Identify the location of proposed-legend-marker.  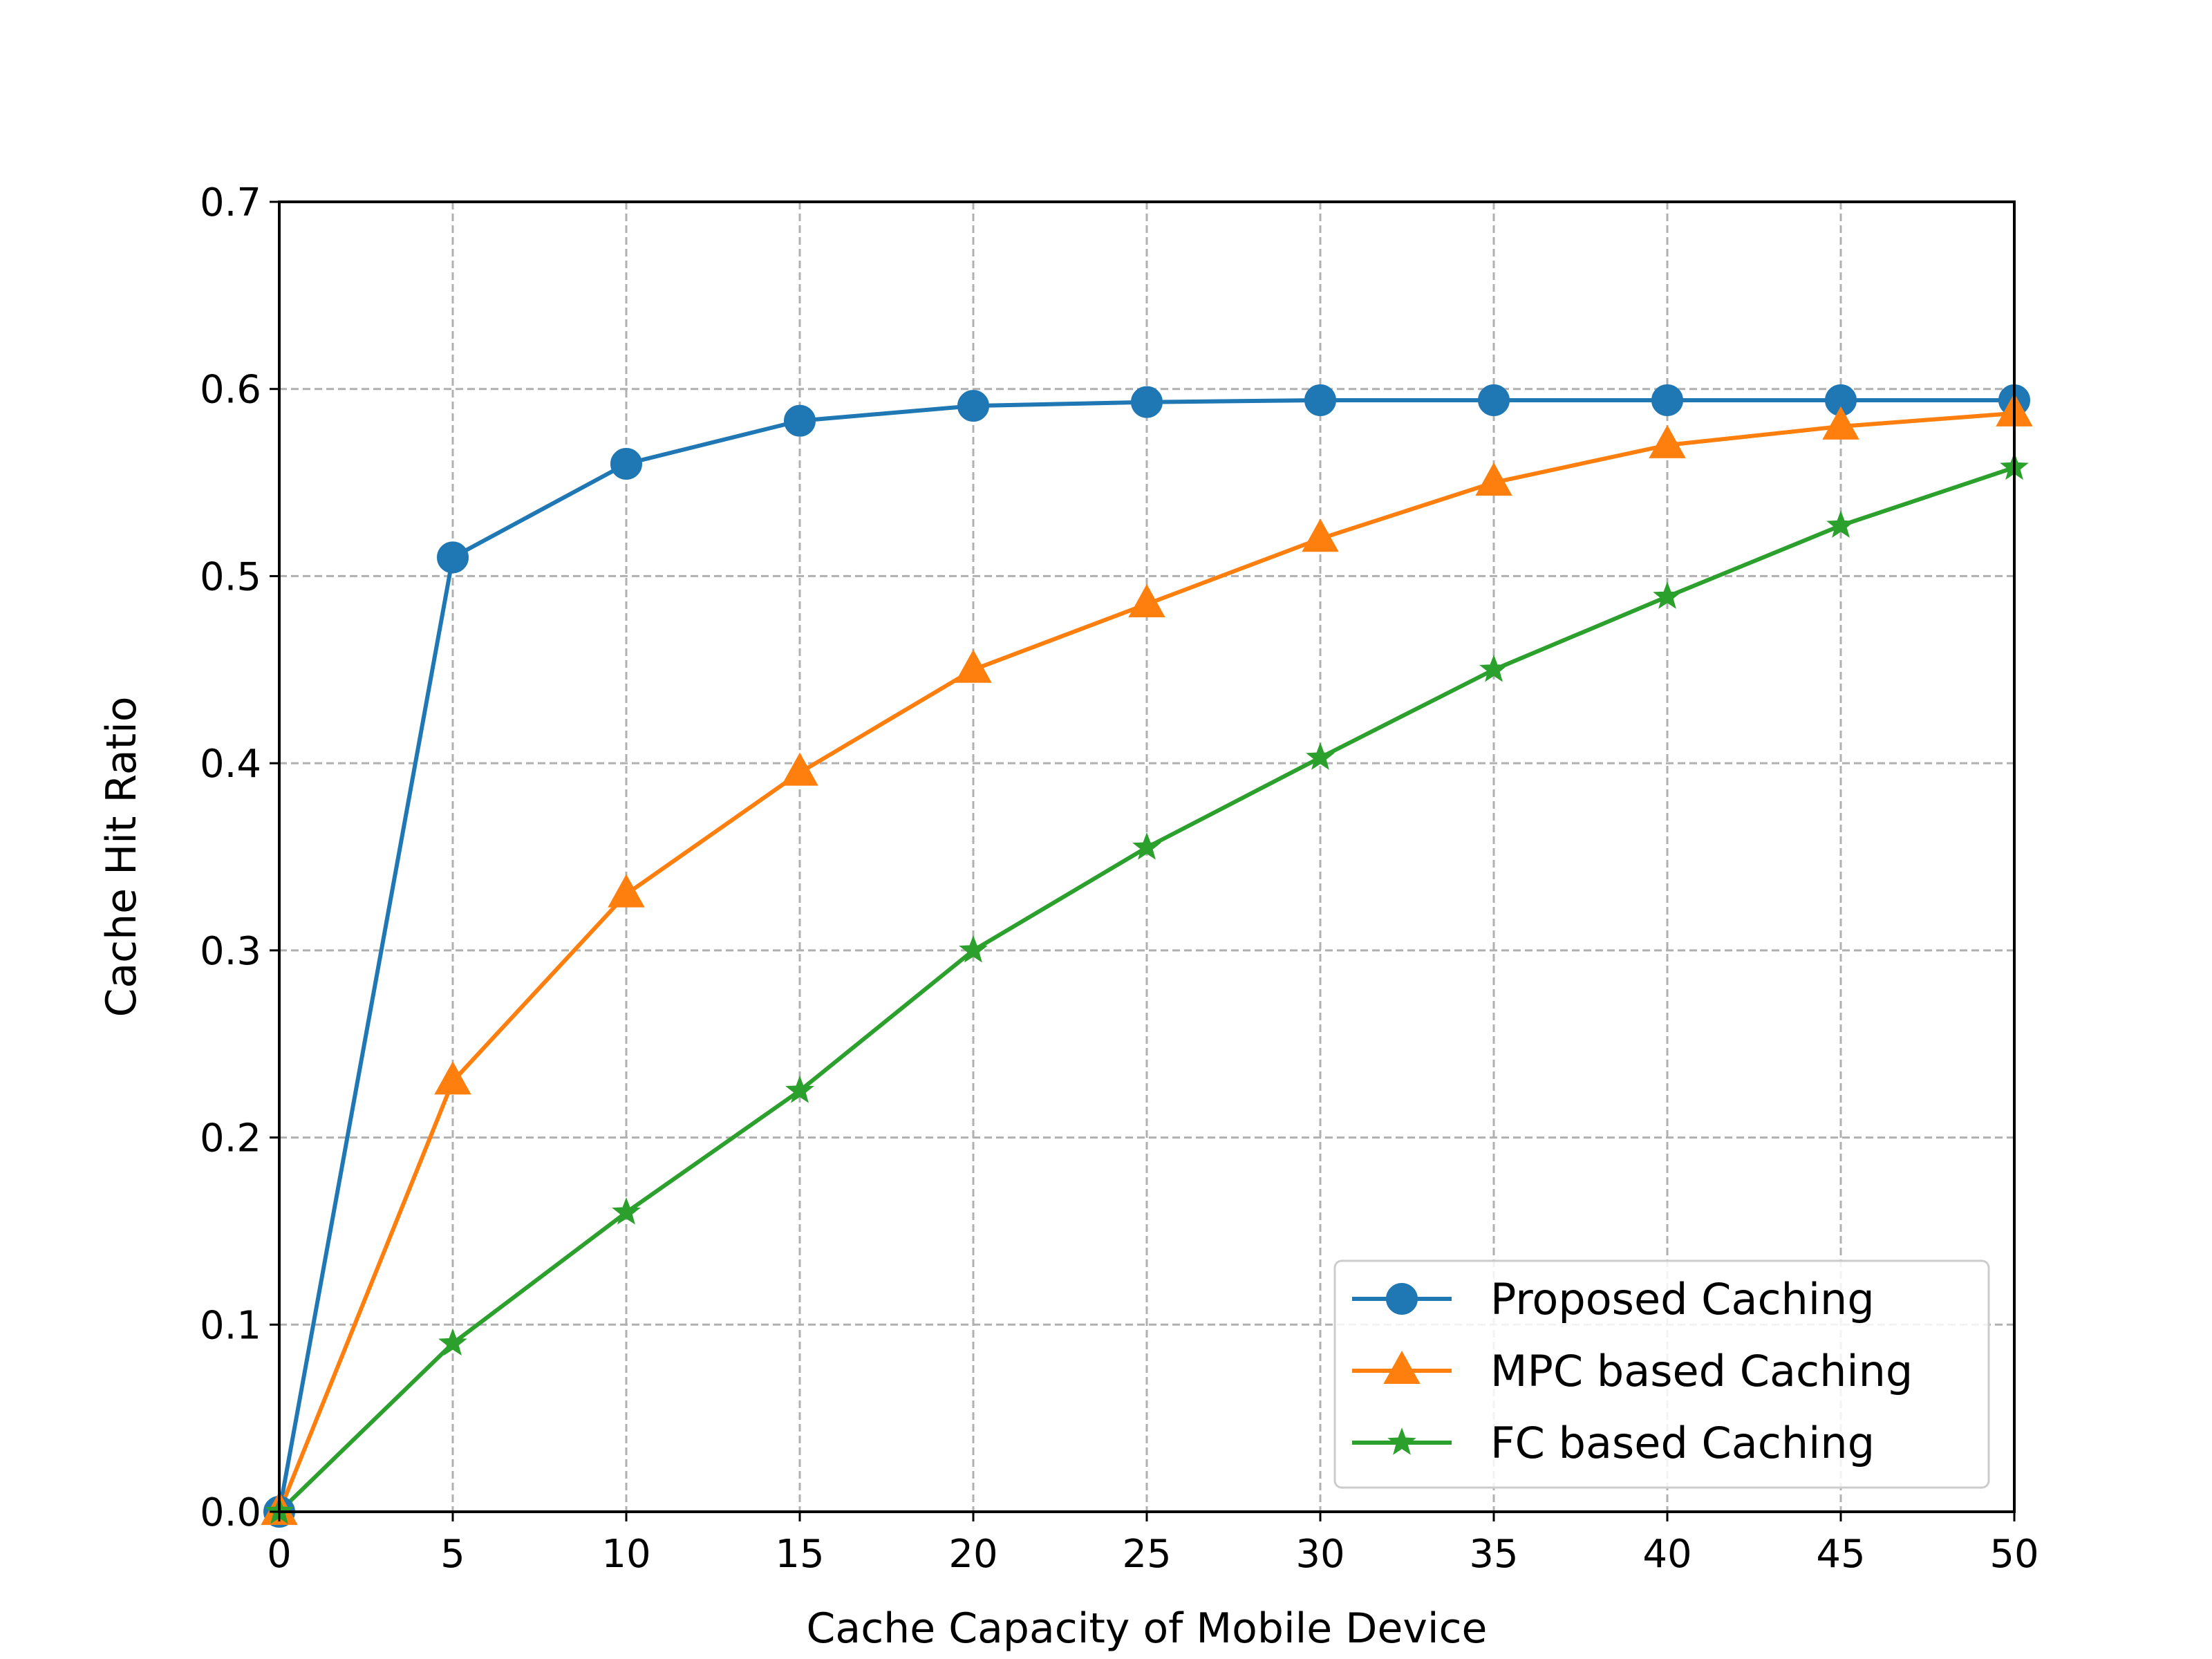
(1402, 1299).